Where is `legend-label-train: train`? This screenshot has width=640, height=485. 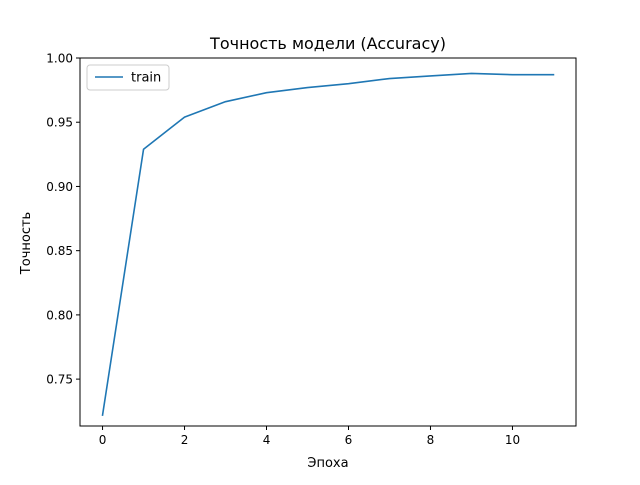 legend-label-train: train is located at coordinates (146, 78).